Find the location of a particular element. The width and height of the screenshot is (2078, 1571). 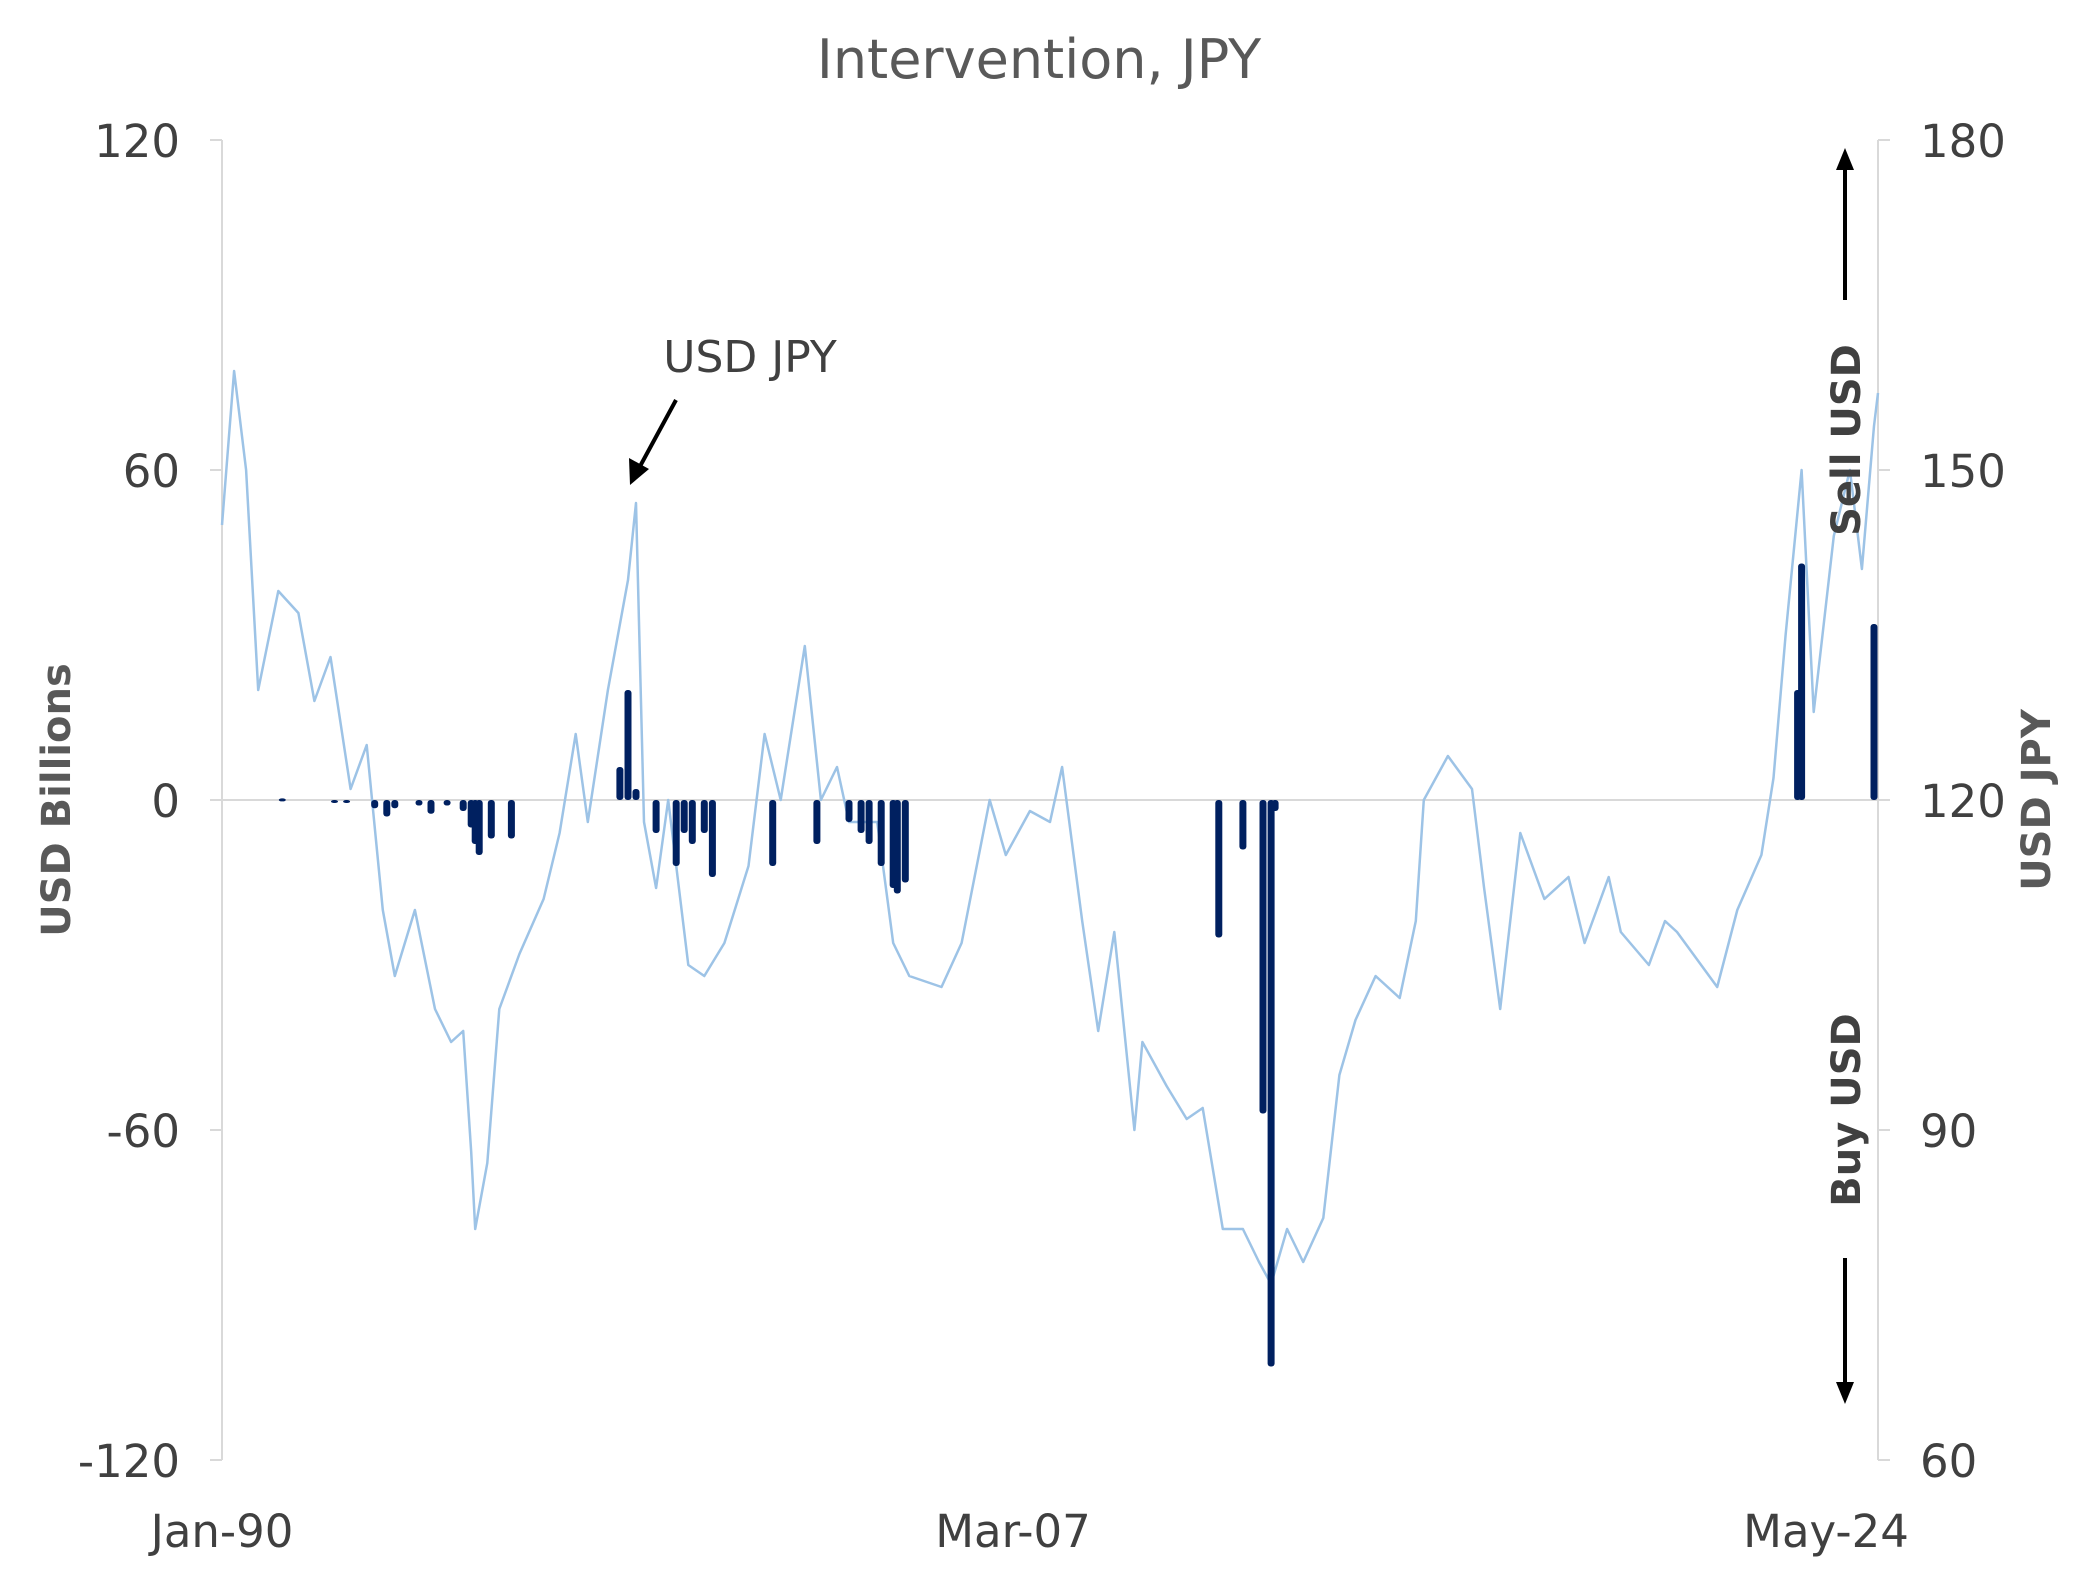

right-tick-label: 180 is located at coordinates (1963, 141).